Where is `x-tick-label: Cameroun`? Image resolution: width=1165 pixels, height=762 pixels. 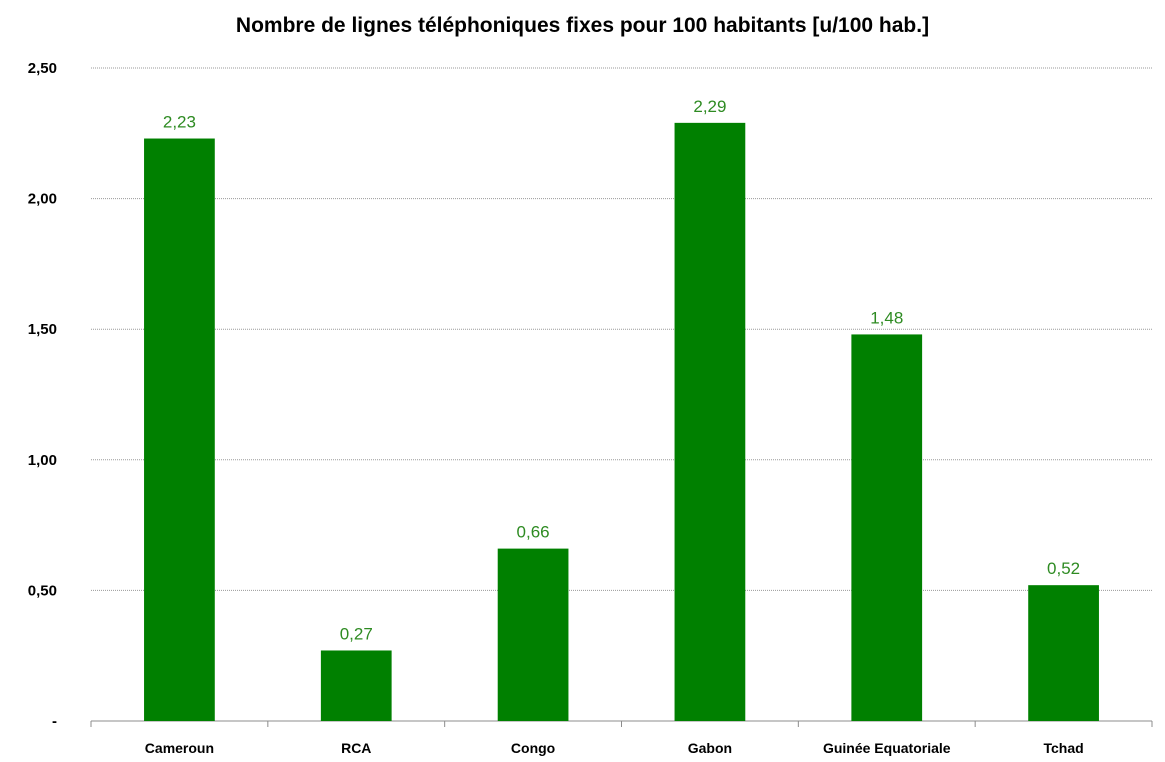
x-tick-label: Cameroun is located at coordinates (179, 748).